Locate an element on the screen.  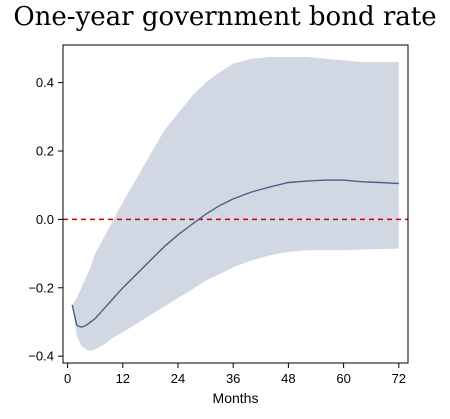
y-tick-label: −0.4 is located at coordinates (41, 356).